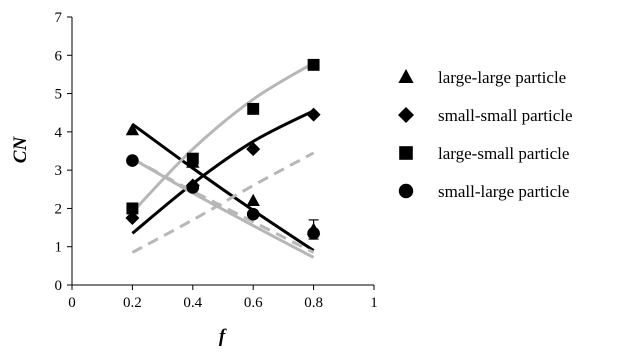  I want to click on x-tick-label-5: 1, so click(374, 303).